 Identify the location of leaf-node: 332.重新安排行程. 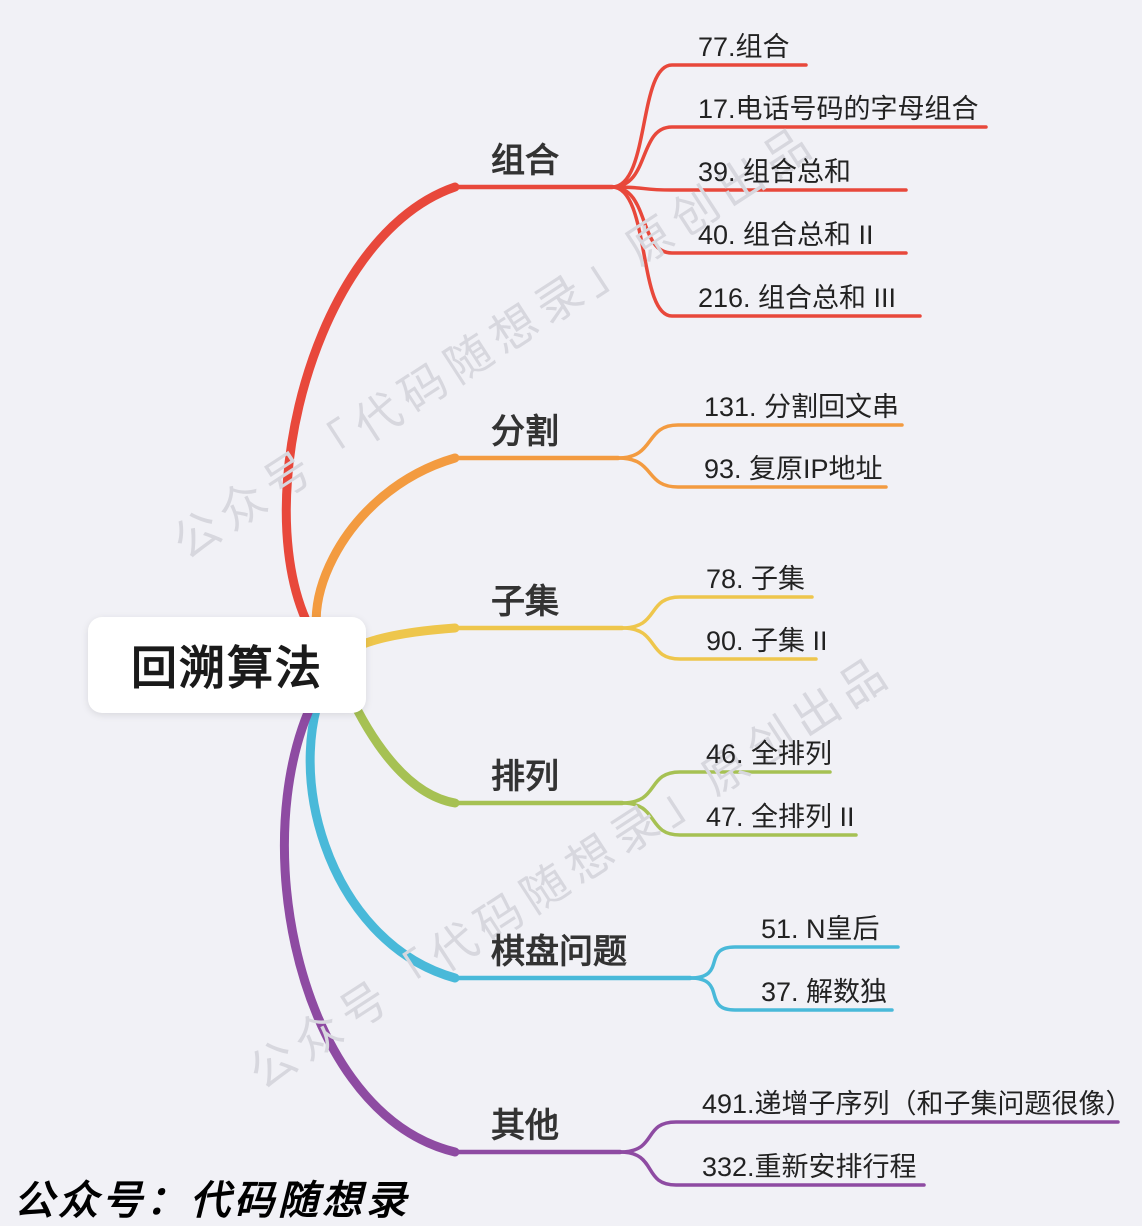
(809, 1167).